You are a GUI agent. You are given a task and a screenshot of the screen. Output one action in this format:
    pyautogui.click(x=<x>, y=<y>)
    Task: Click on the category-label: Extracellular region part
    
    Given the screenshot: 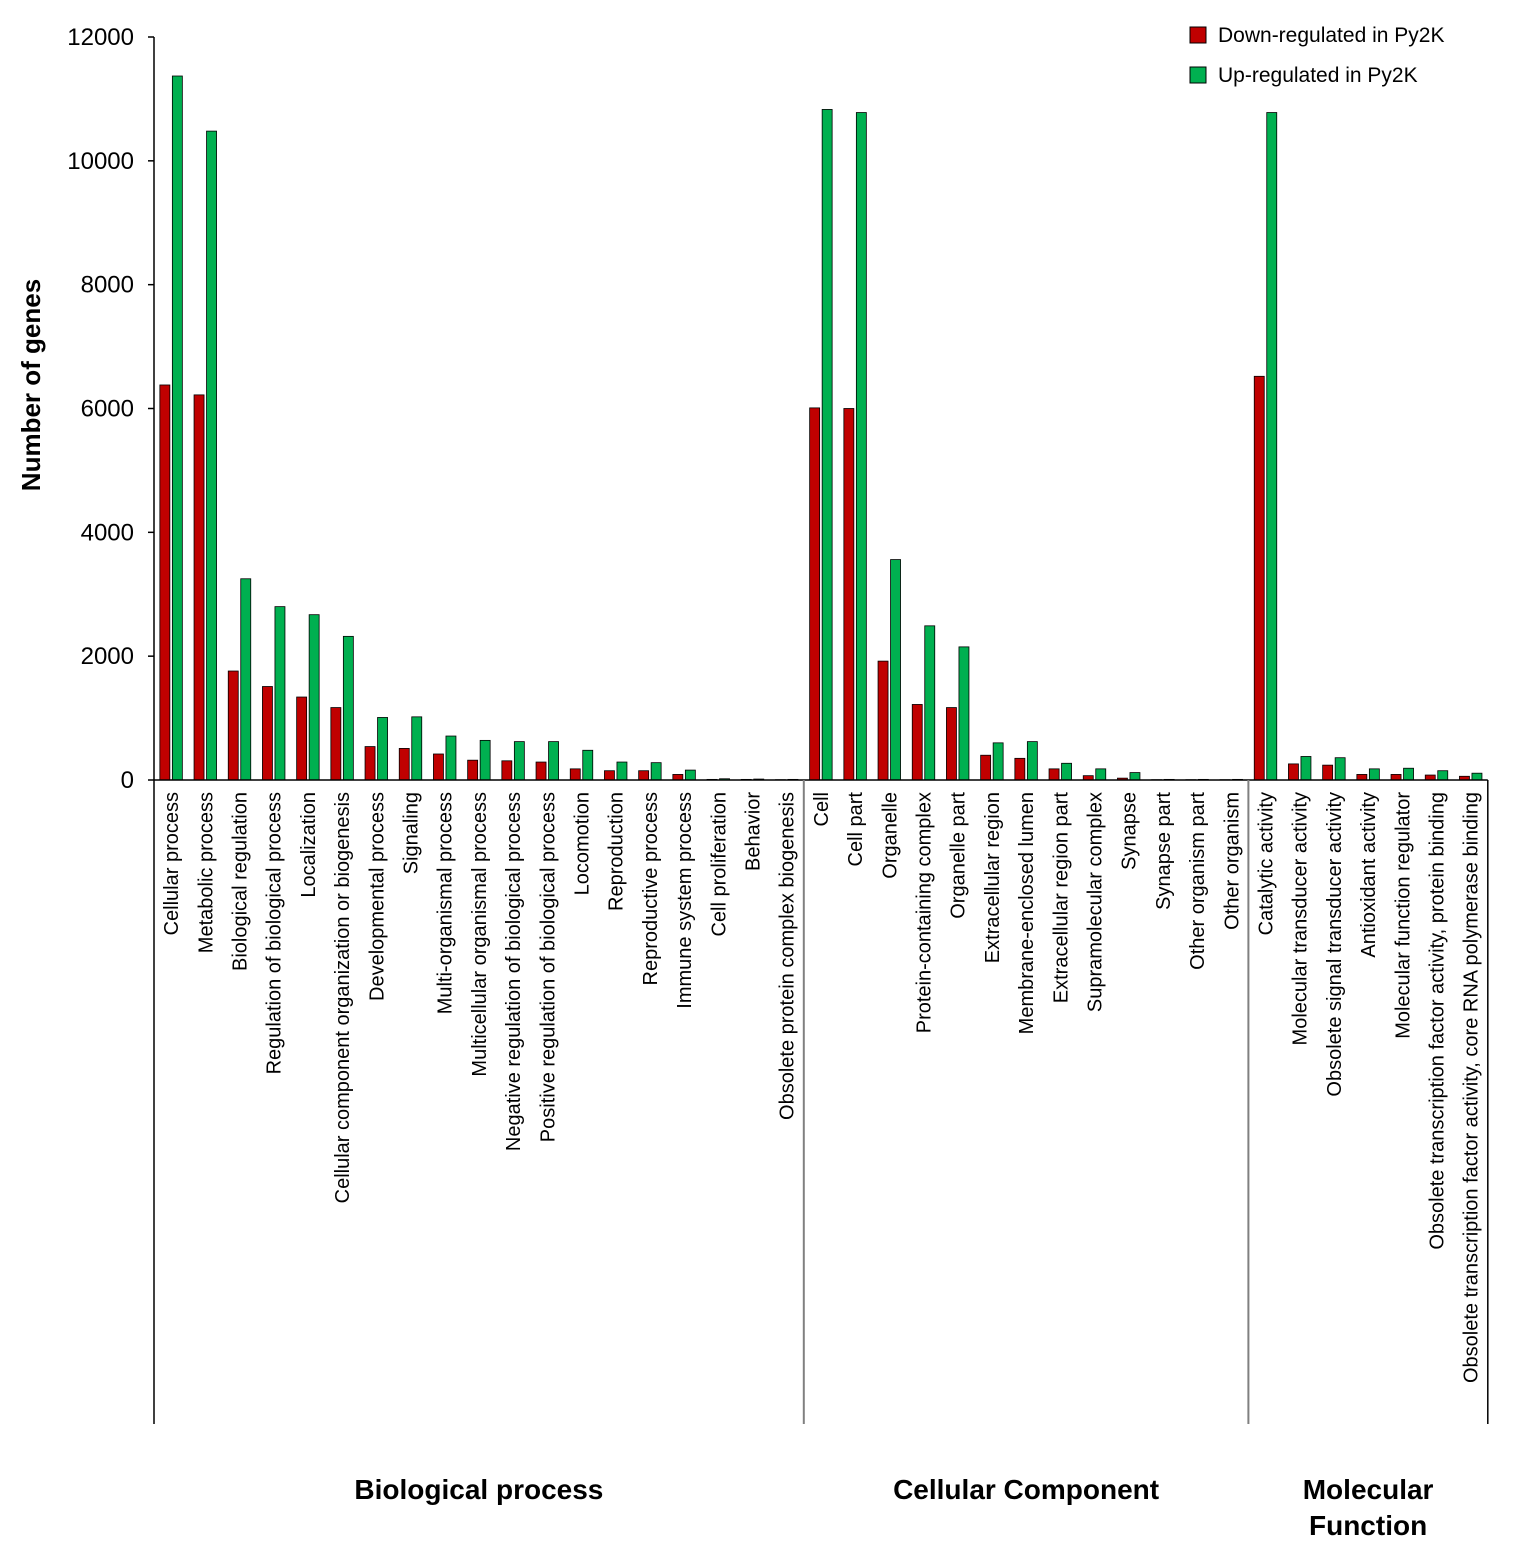 What is the action you would take?
    pyautogui.click(x=1061, y=898)
    